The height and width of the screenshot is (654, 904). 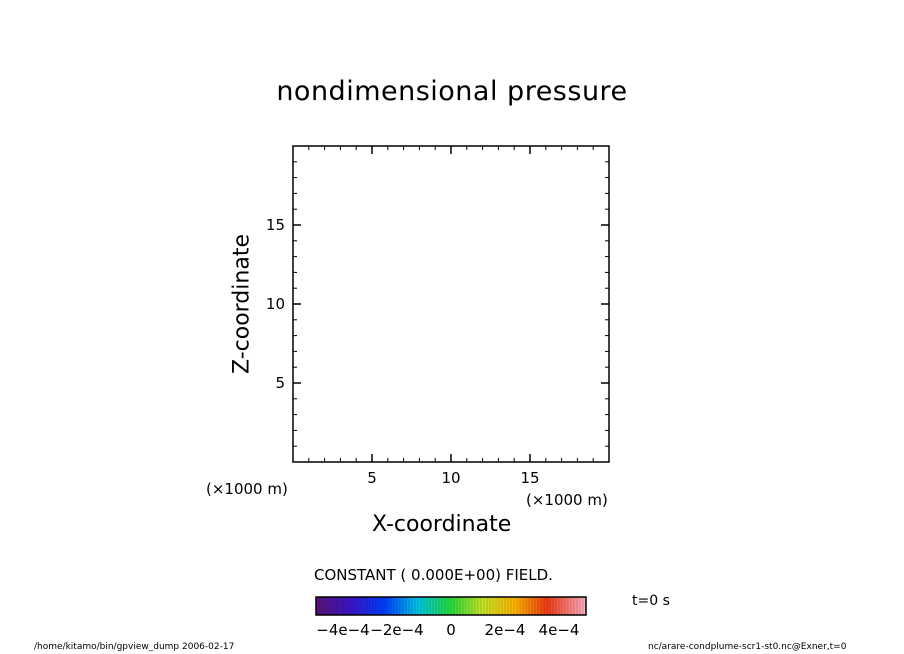 I want to click on colorbar-frame, so click(x=451, y=606).